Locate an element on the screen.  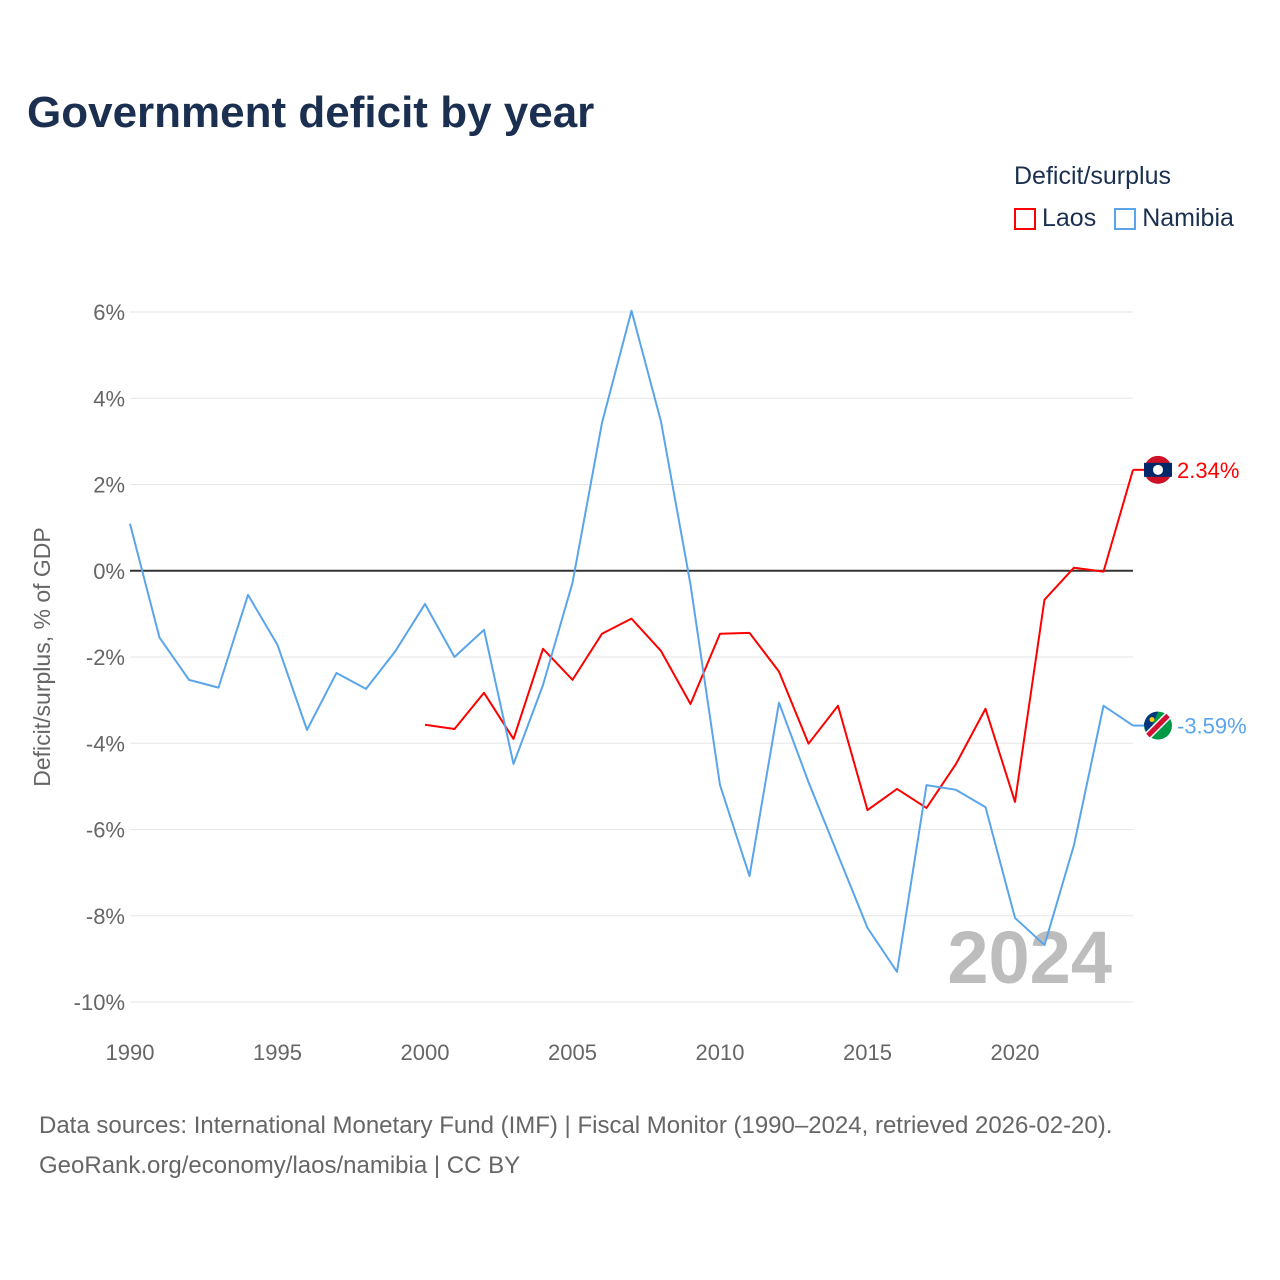
legend-label-laos: Laos is located at coordinates (1069, 218).